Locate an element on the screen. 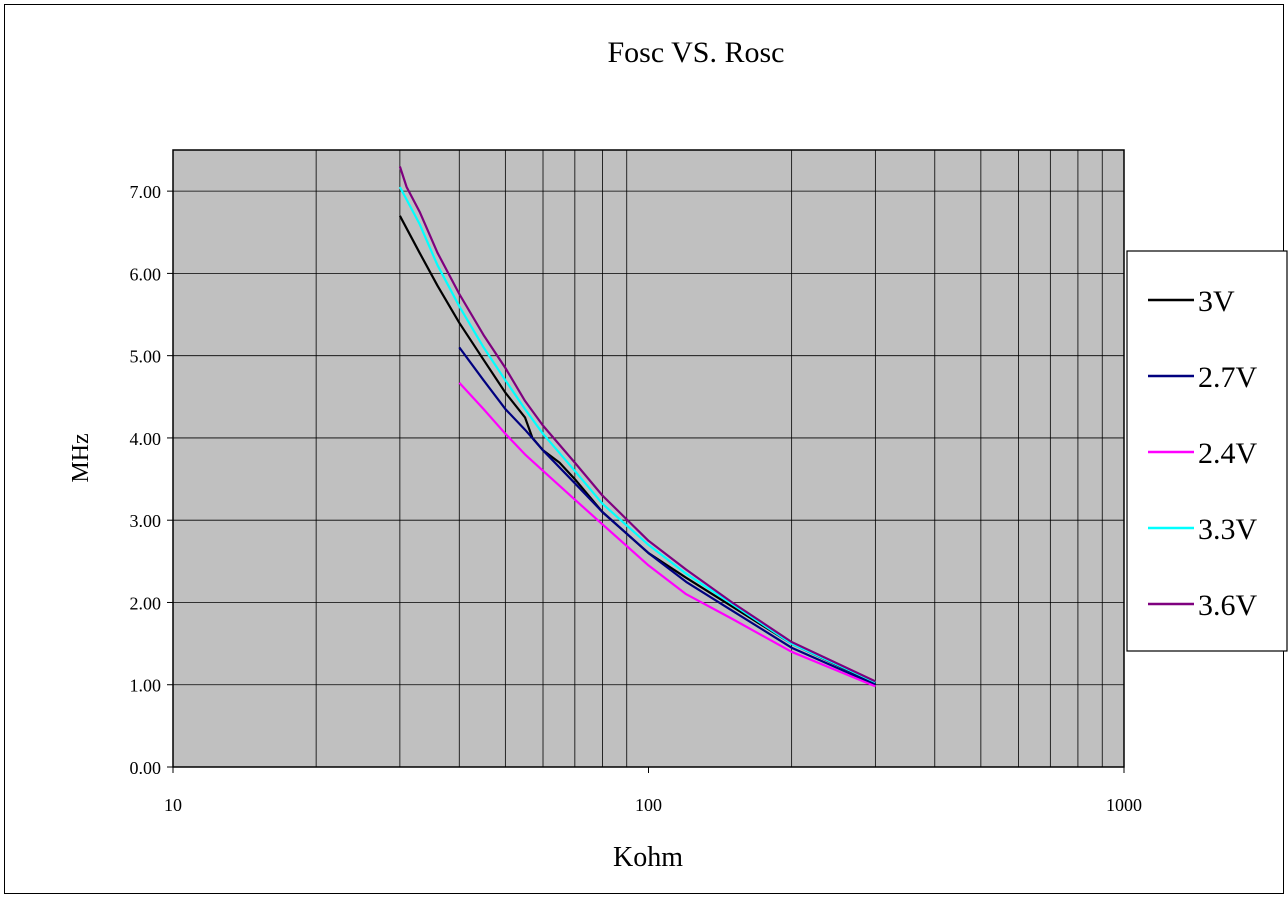 The height and width of the screenshot is (898, 1288). y-tick-label: 7.00 is located at coordinates (146, 192).